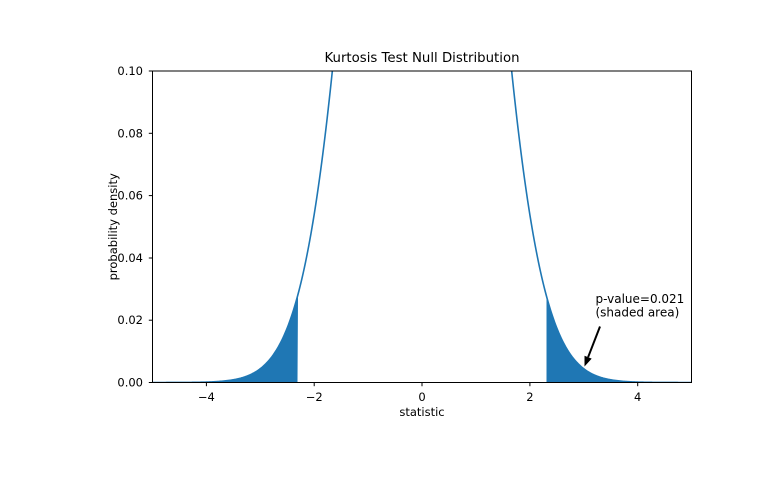 The image size is (768, 480). What do you see at coordinates (314, 397) in the screenshot?
I see `x-tick-label-minus2: −2` at bounding box center [314, 397].